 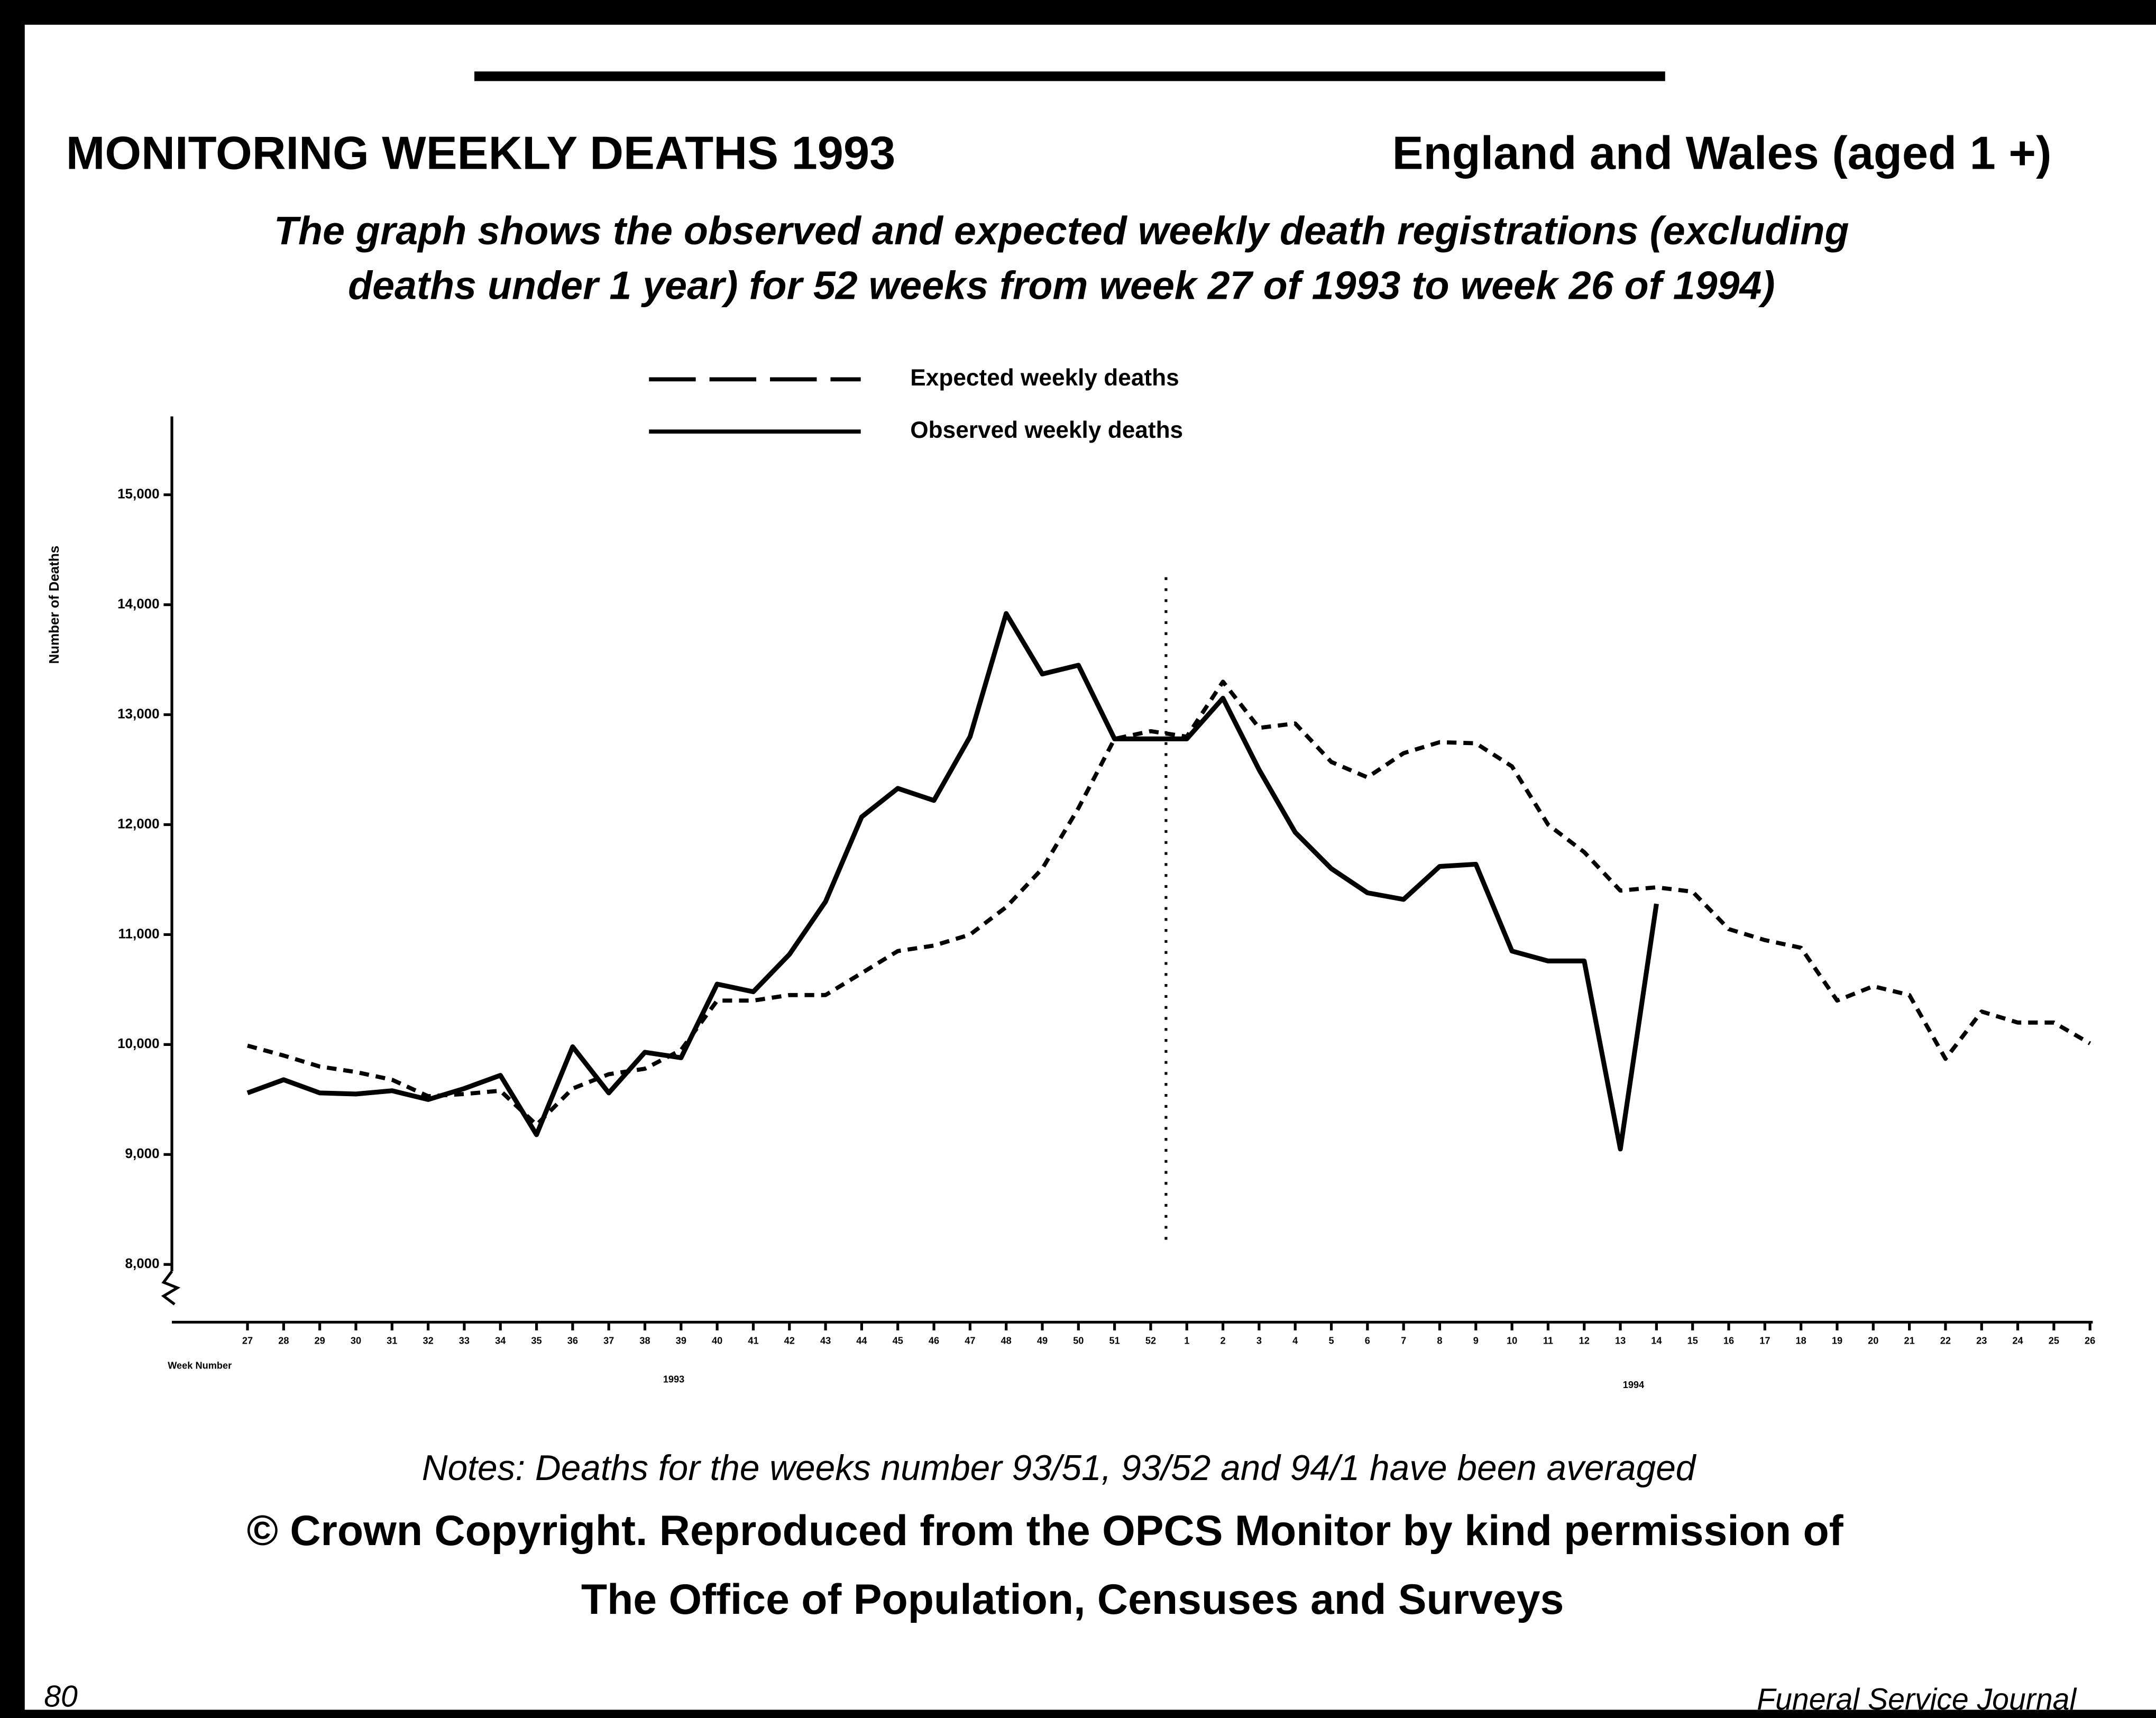 What do you see at coordinates (1917, 1699) in the screenshot?
I see `journal: Funeral Service Journal` at bounding box center [1917, 1699].